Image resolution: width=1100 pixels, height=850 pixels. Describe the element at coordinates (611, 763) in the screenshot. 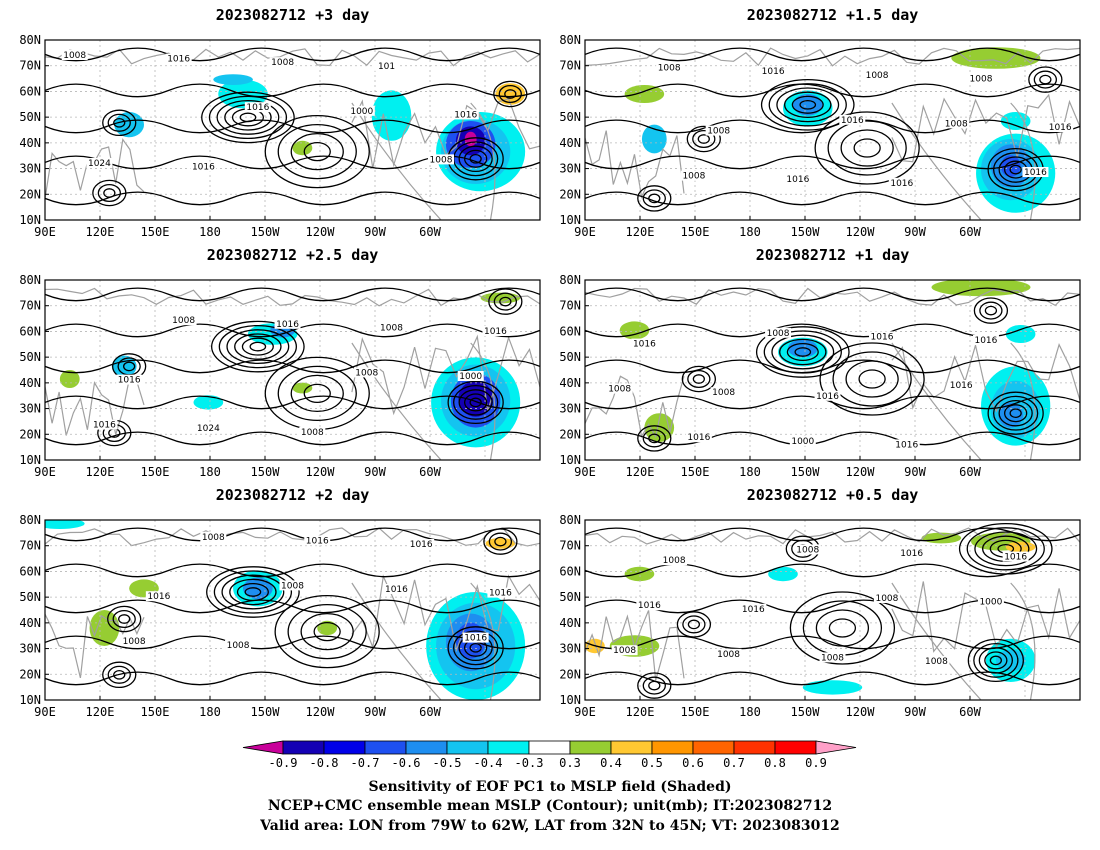

I see `colorbar-tick-label: 0.4` at that location.